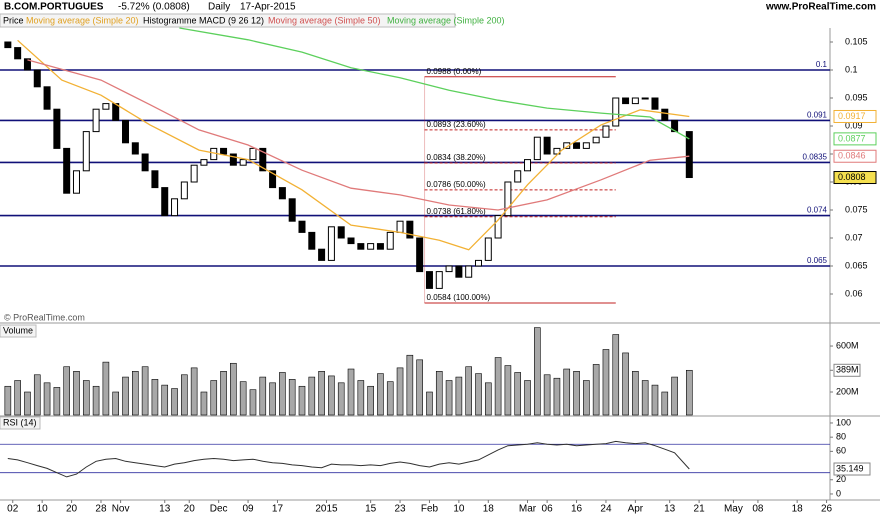 The width and height of the screenshot is (880, 516). I want to click on y-tick-label: 0.06, so click(854, 293).